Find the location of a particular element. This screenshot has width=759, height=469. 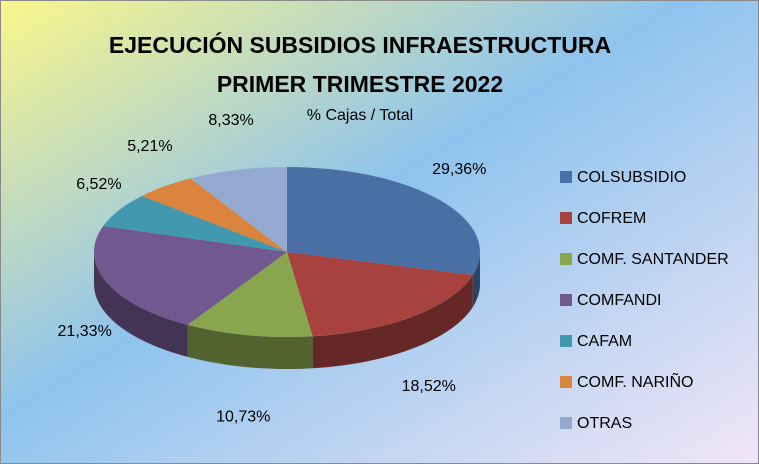

legend-label: COMFANDI is located at coordinates (619, 300).